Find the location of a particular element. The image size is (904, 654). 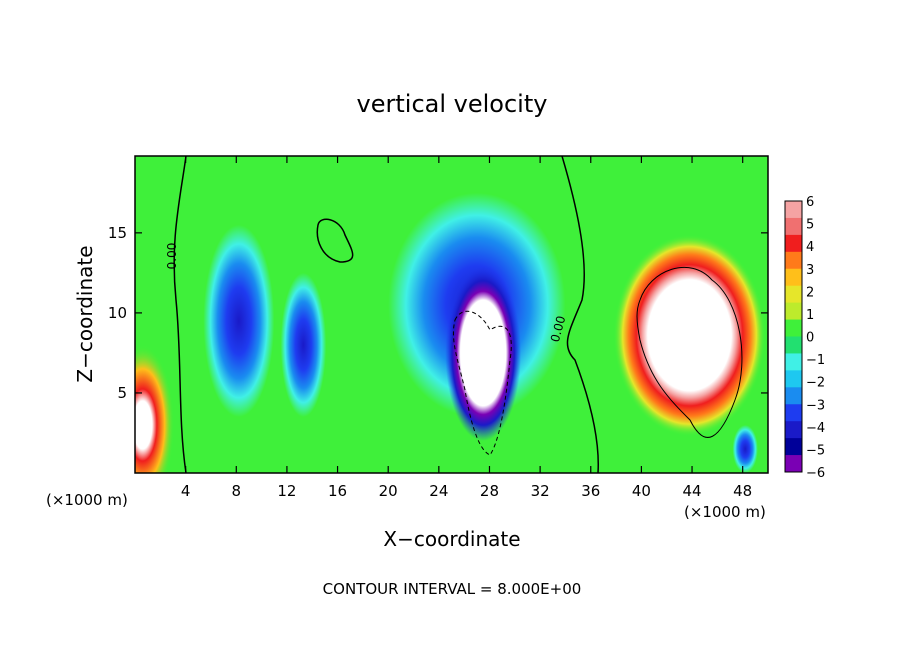

x-tick-label: 32 is located at coordinates (540, 491).